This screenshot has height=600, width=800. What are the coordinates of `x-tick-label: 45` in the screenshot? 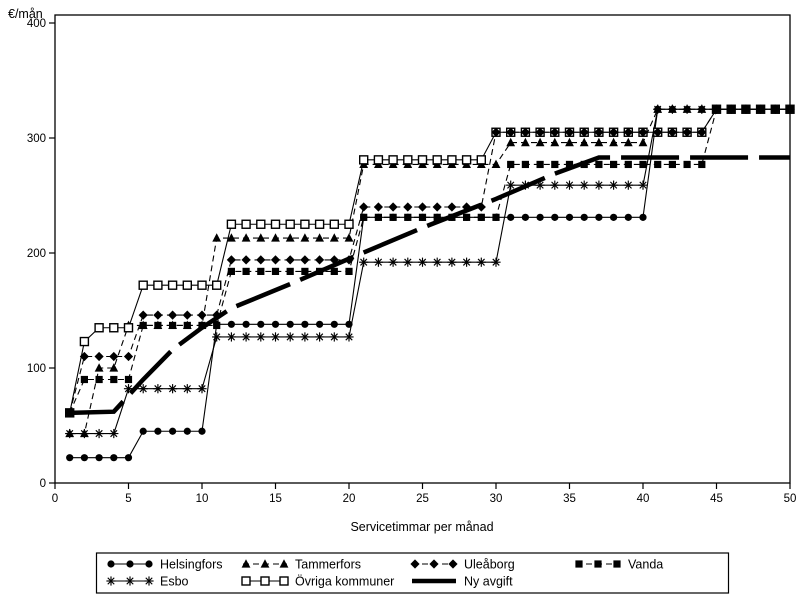 It's located at (716, 499).